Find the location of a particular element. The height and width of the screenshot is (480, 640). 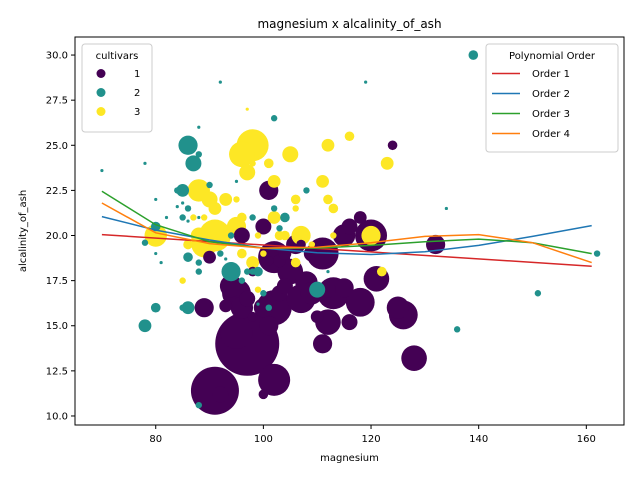

y-tick-label: 12.5 is located at coordinates (57, 371).